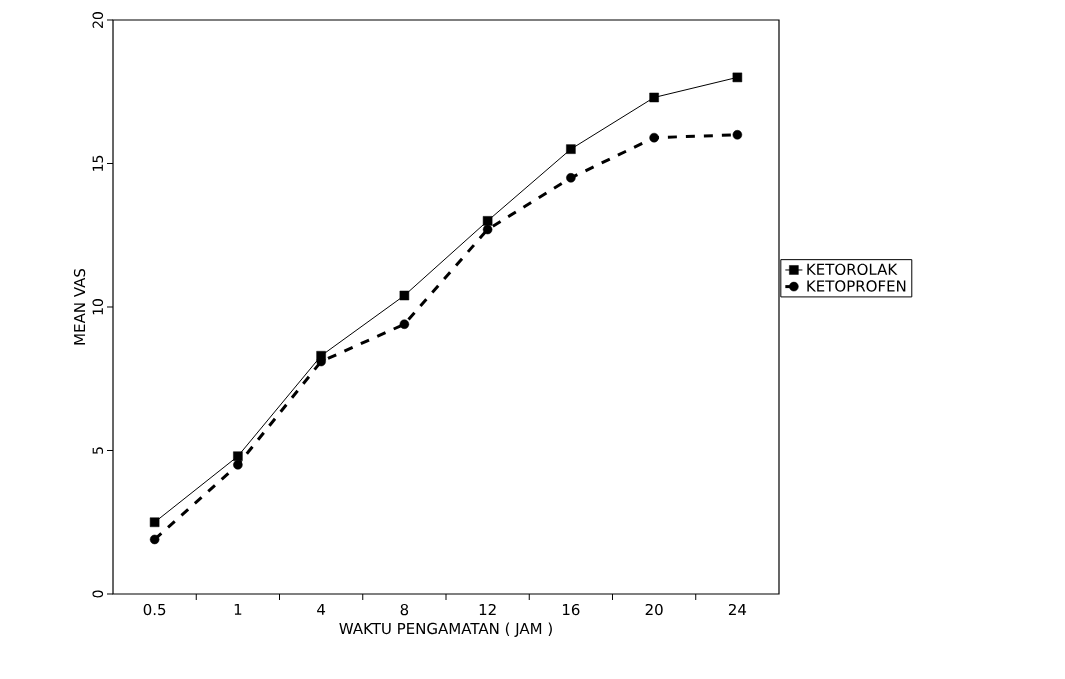 The height and width of the screenshot is (679, 1065). What do you see at coordinates (98, 163) in the screenshot?
I see `y-tick-label: 15` at bounding box center [98, 163].